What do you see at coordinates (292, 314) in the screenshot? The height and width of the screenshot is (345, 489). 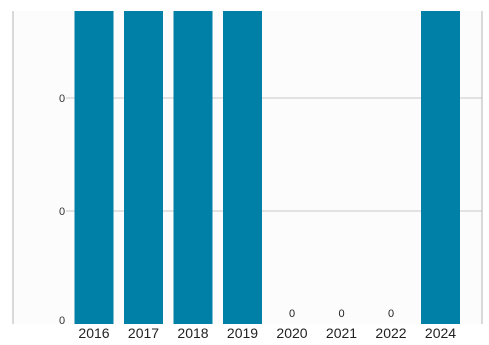 I see `data-label-2020: 0` at bounding box center [292, 314].